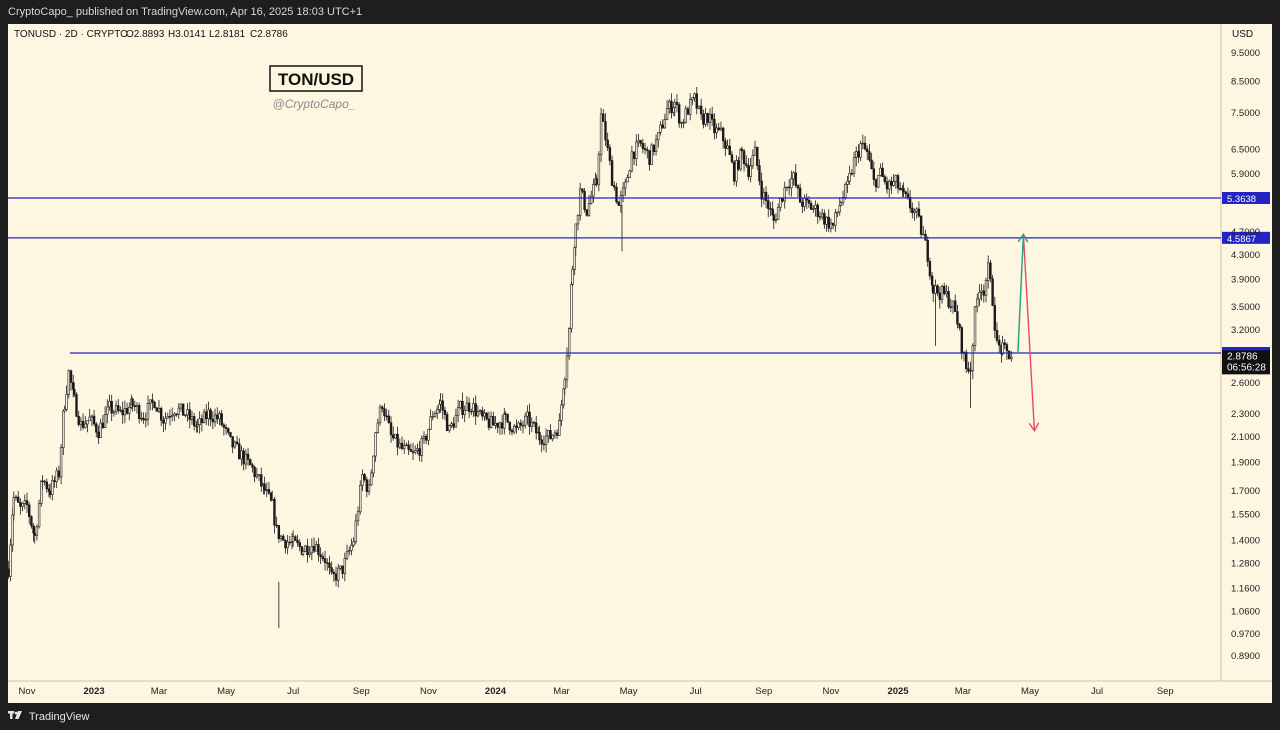  What do you see at coordinates (15, 716) in the screenshot?
I see `tradingview-logo-icon` at bounding box center [15, 716].